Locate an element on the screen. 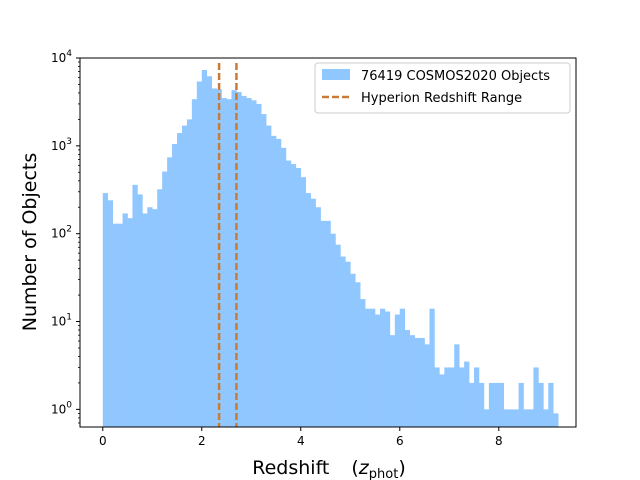  y-axis-label: Number of Objects is located at coordinates (30, 242).